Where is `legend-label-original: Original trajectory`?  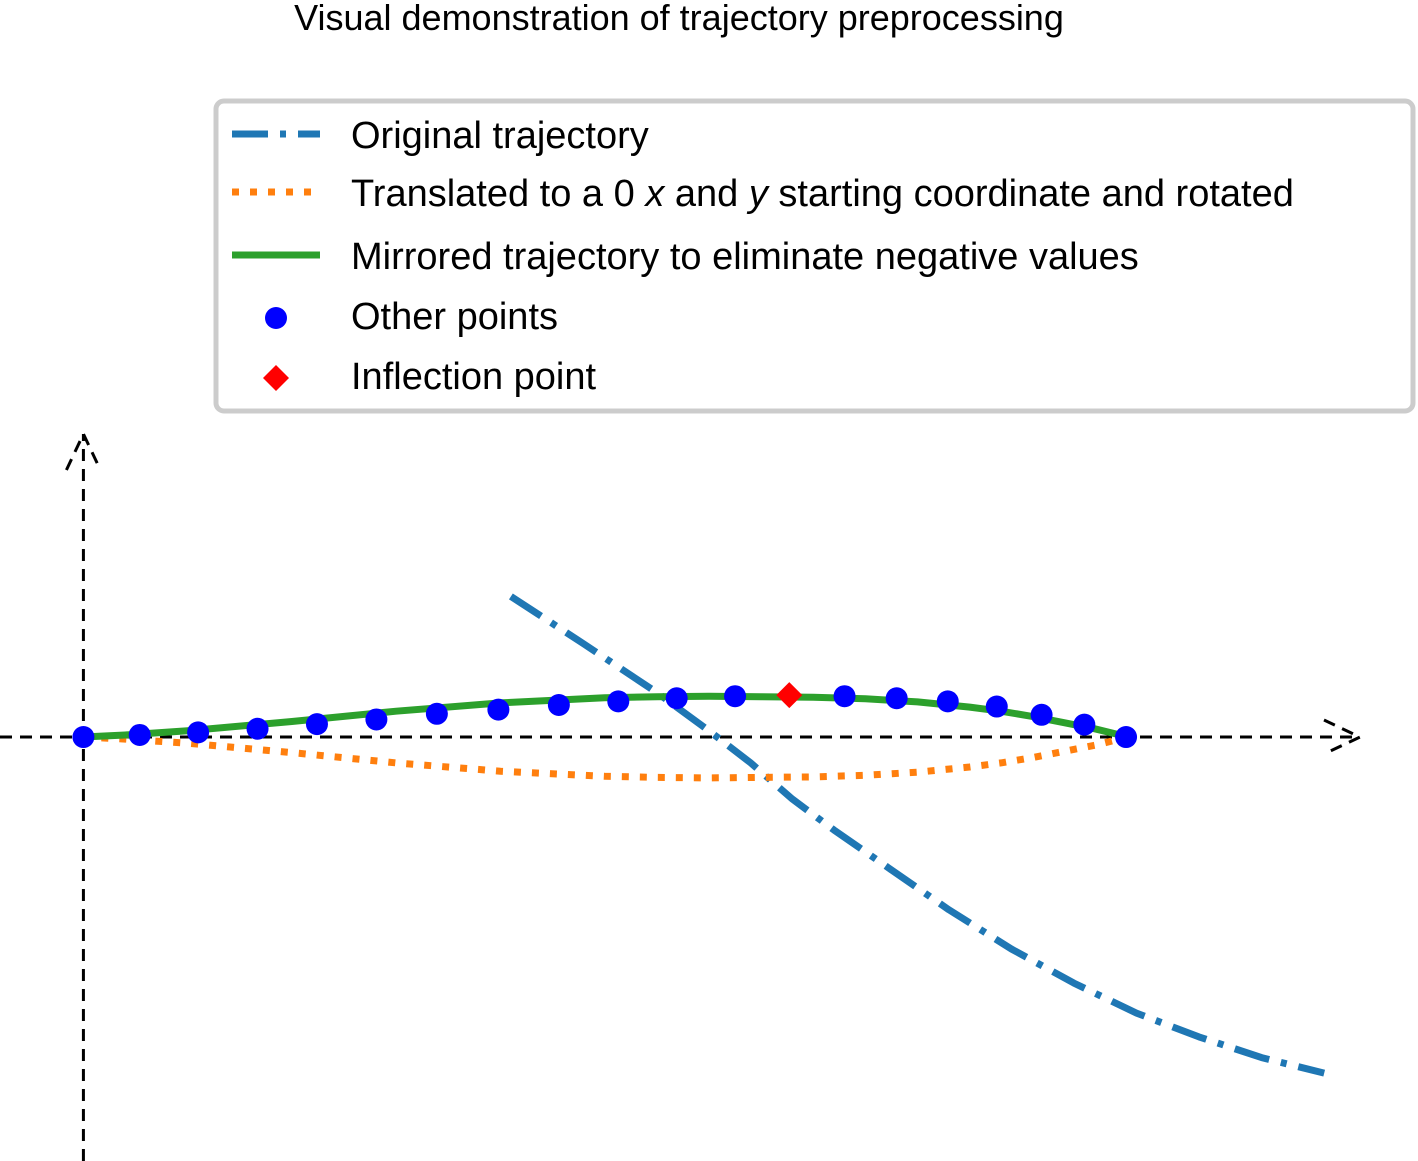 legend-label-original: Original trajectory is located at coordinates (500, 136).